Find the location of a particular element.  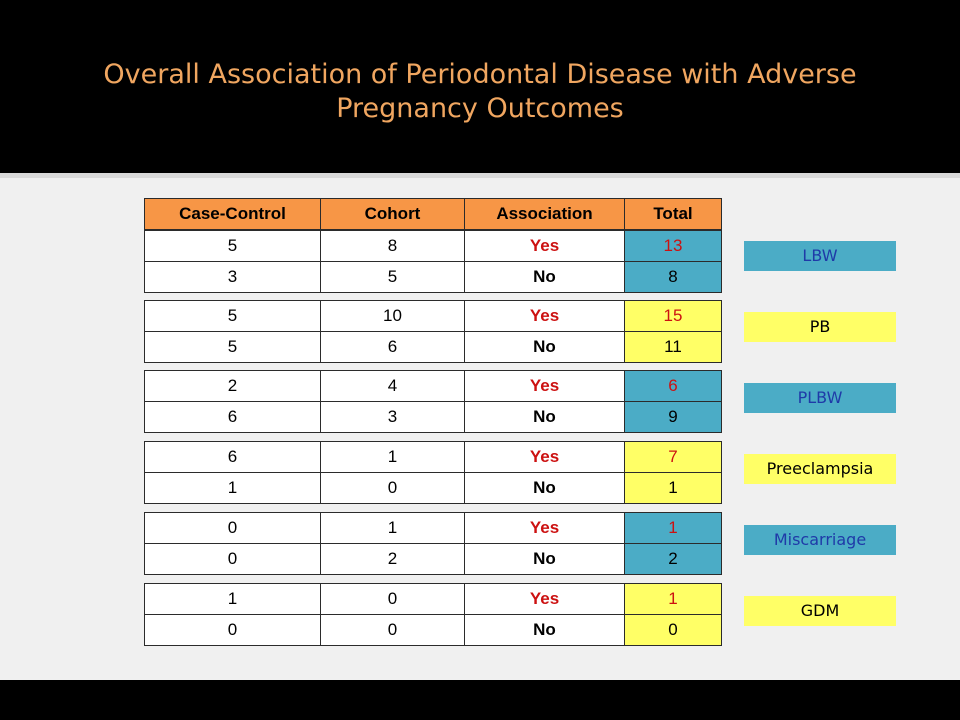

total-cell: 6 is located at coordinates (673, 386).